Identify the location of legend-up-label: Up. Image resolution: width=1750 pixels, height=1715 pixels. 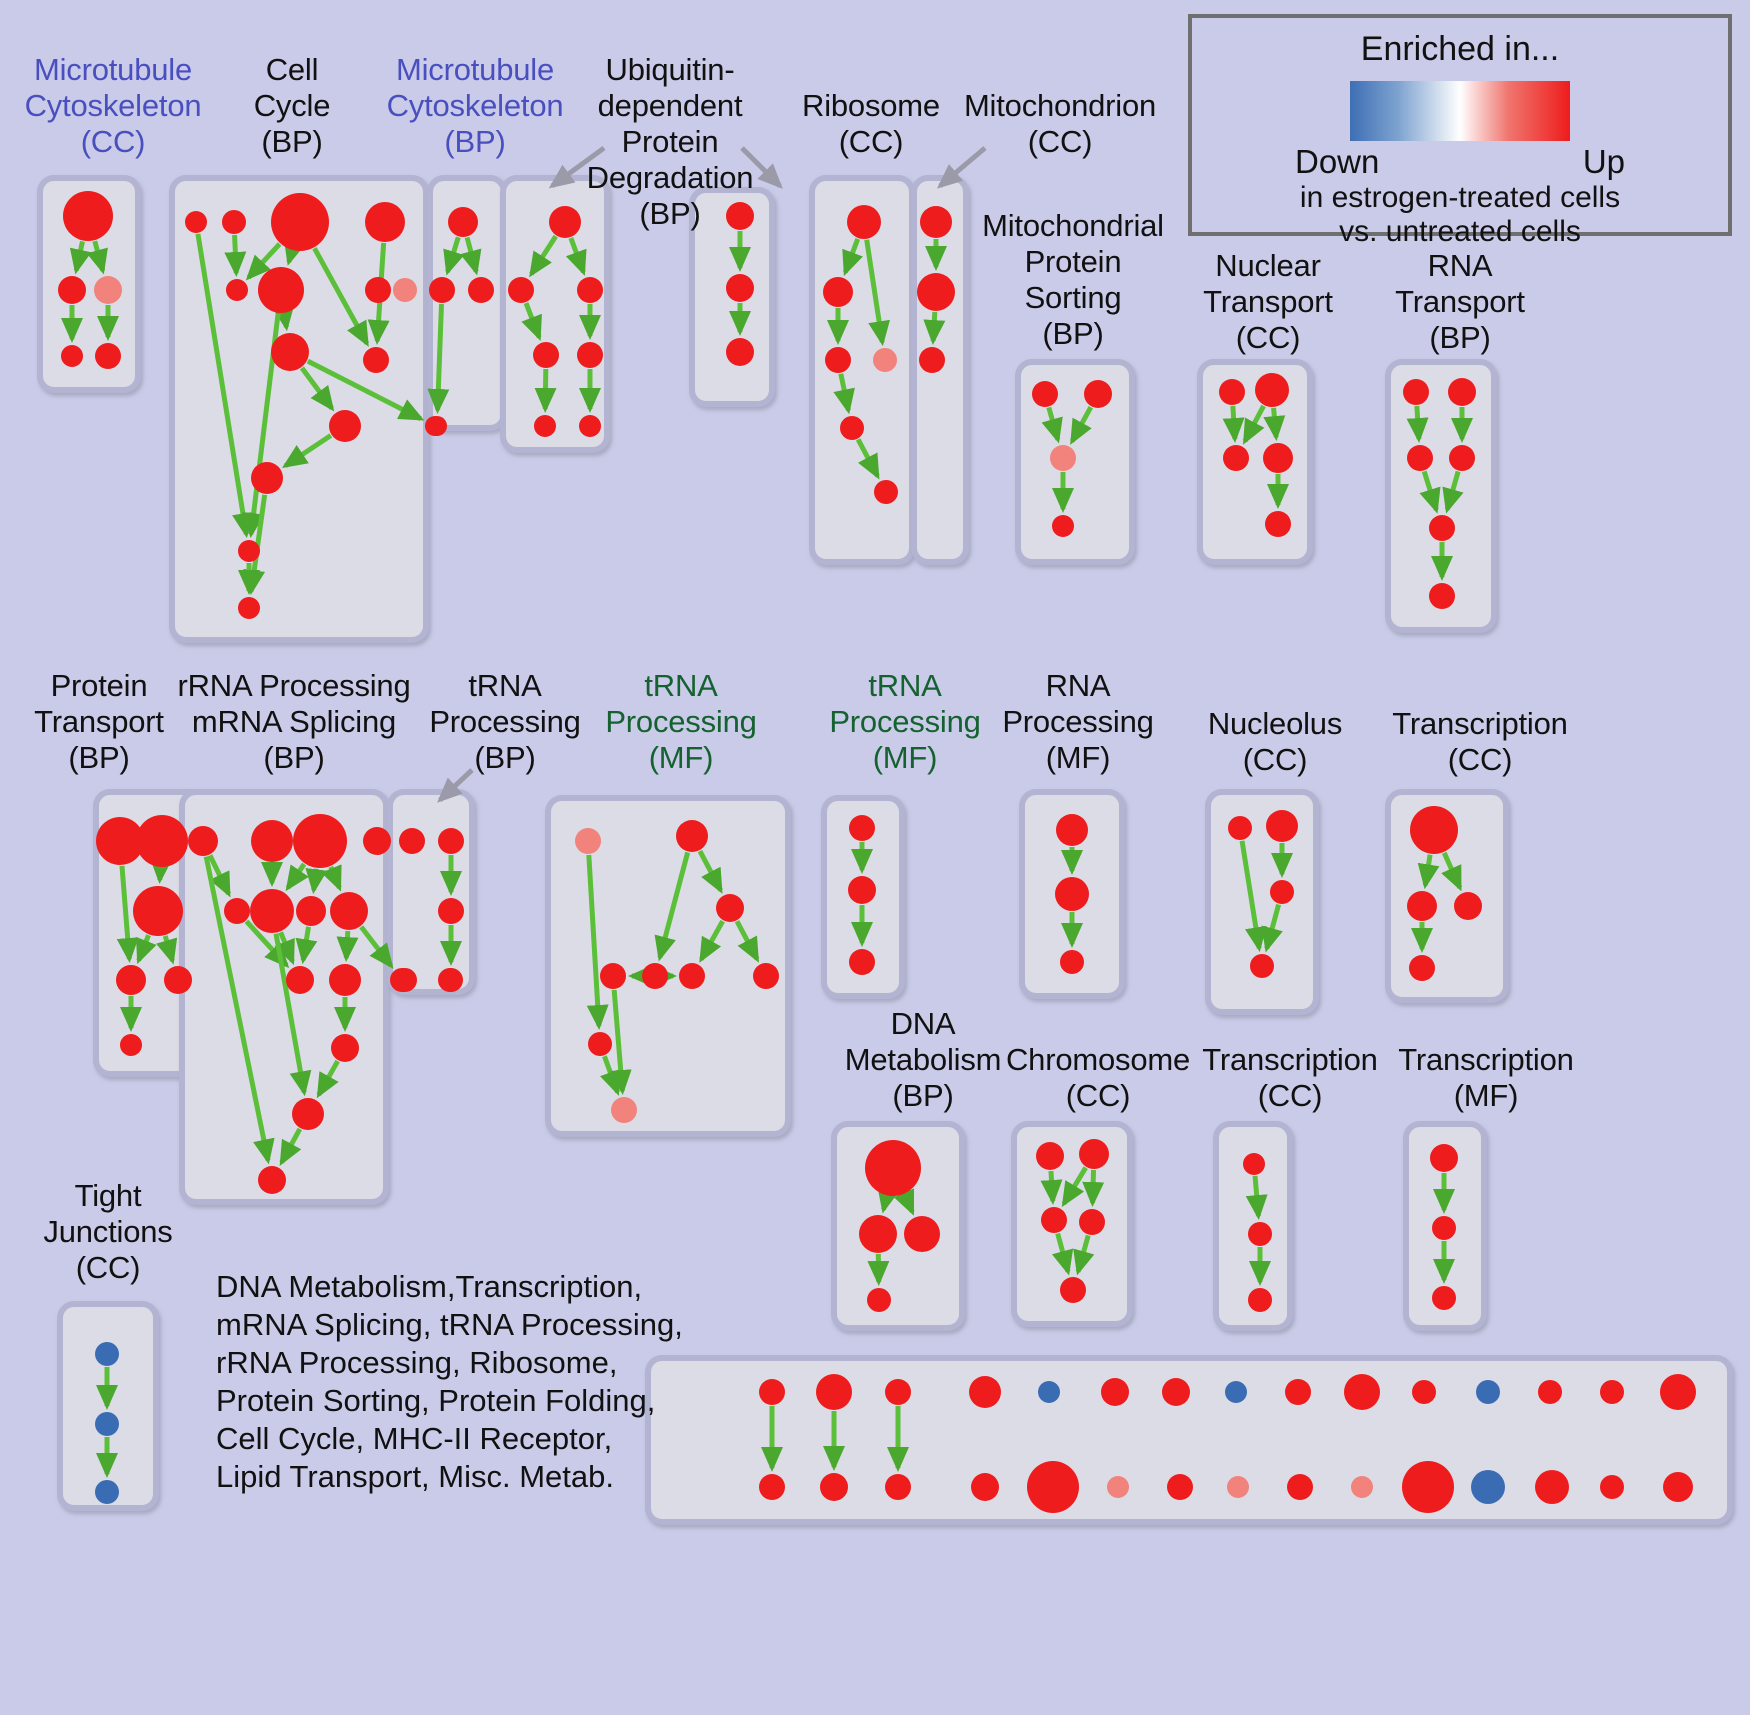
(1603, 161).